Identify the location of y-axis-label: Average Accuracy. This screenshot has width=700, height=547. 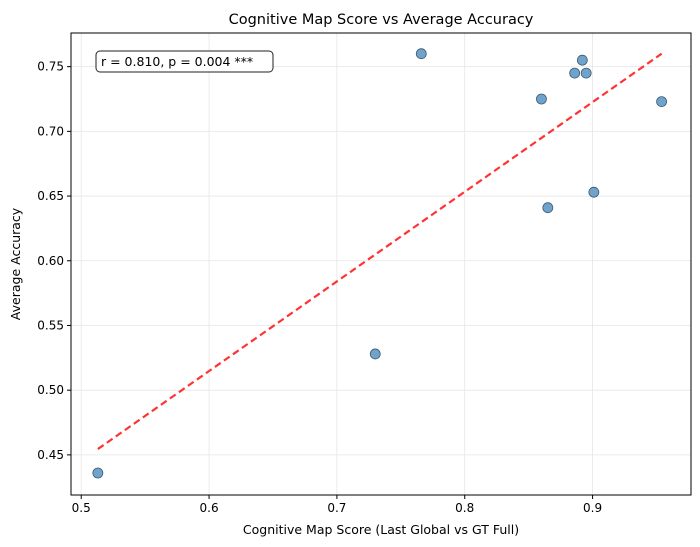
(15, 263).